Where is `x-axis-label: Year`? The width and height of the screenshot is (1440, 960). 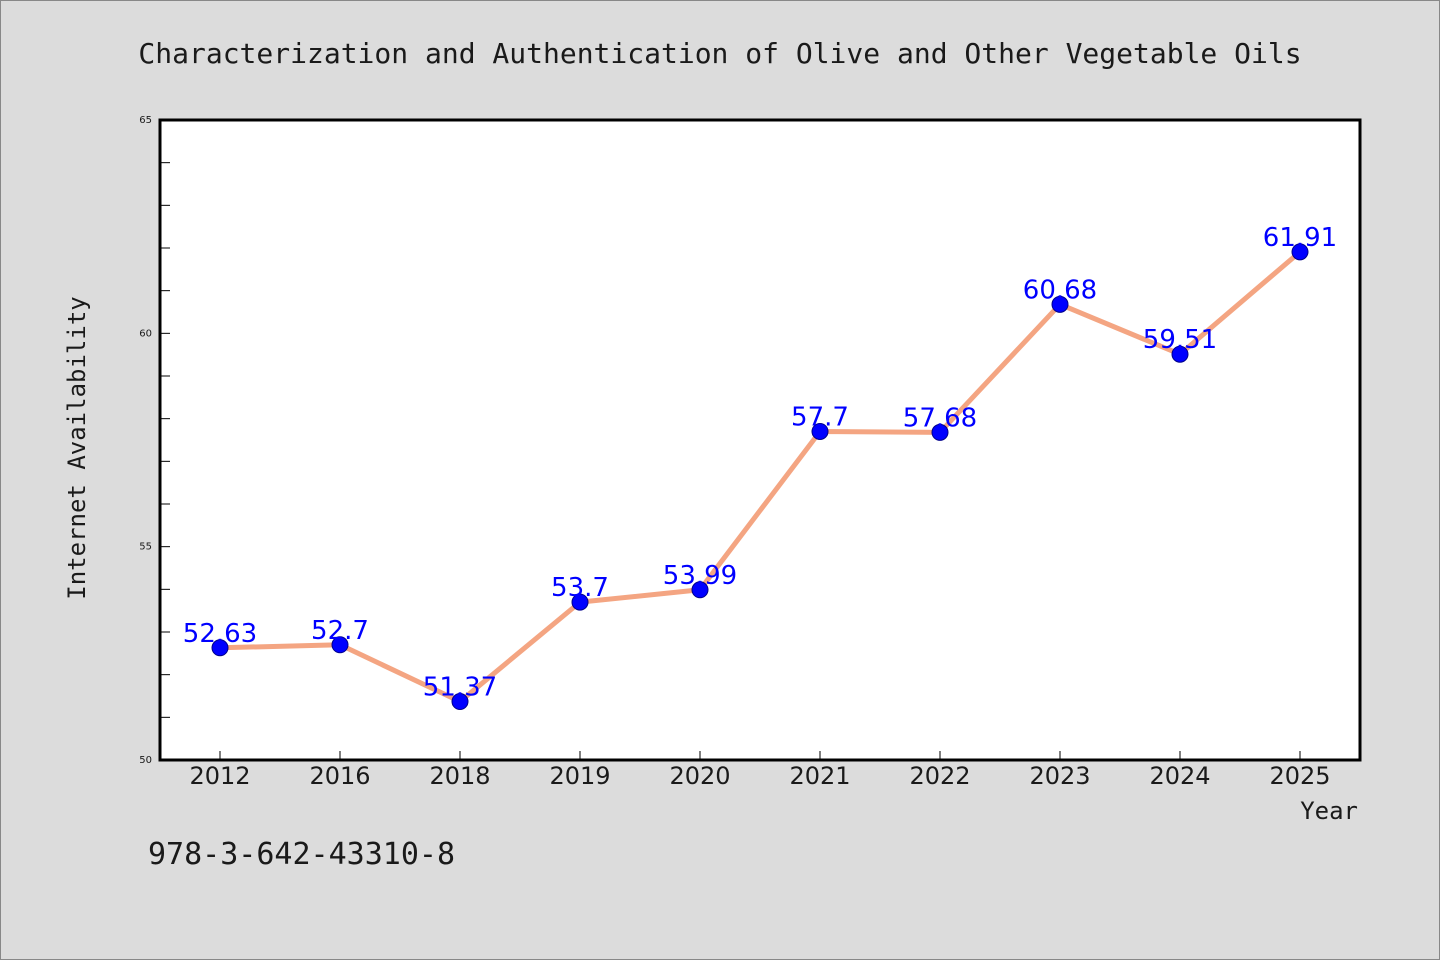 x-axis-label: Year is located at coordinates (1329, 811).